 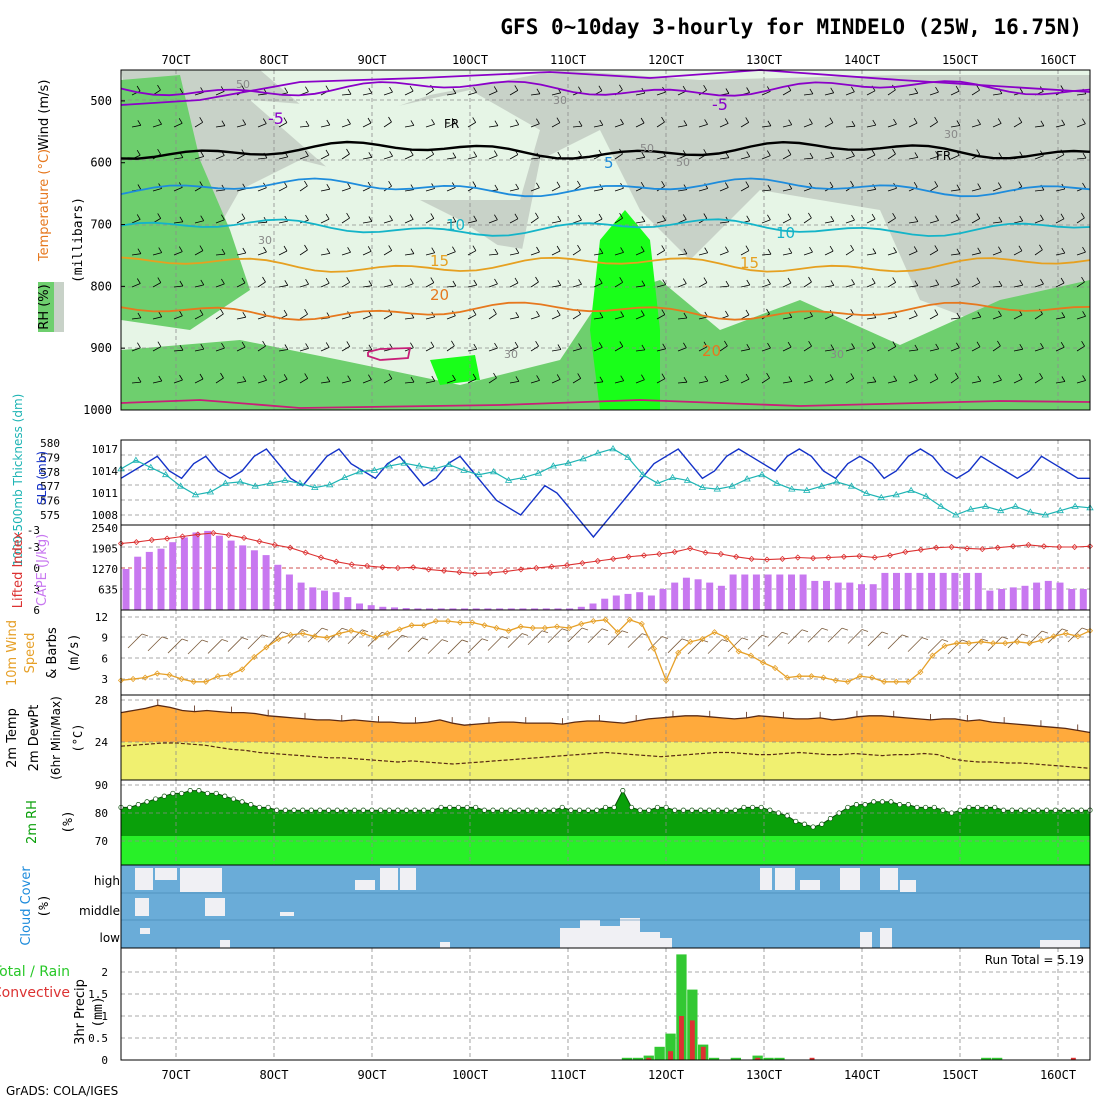 I want to click on y-tick-label: 6, so click(x=104, y=658).